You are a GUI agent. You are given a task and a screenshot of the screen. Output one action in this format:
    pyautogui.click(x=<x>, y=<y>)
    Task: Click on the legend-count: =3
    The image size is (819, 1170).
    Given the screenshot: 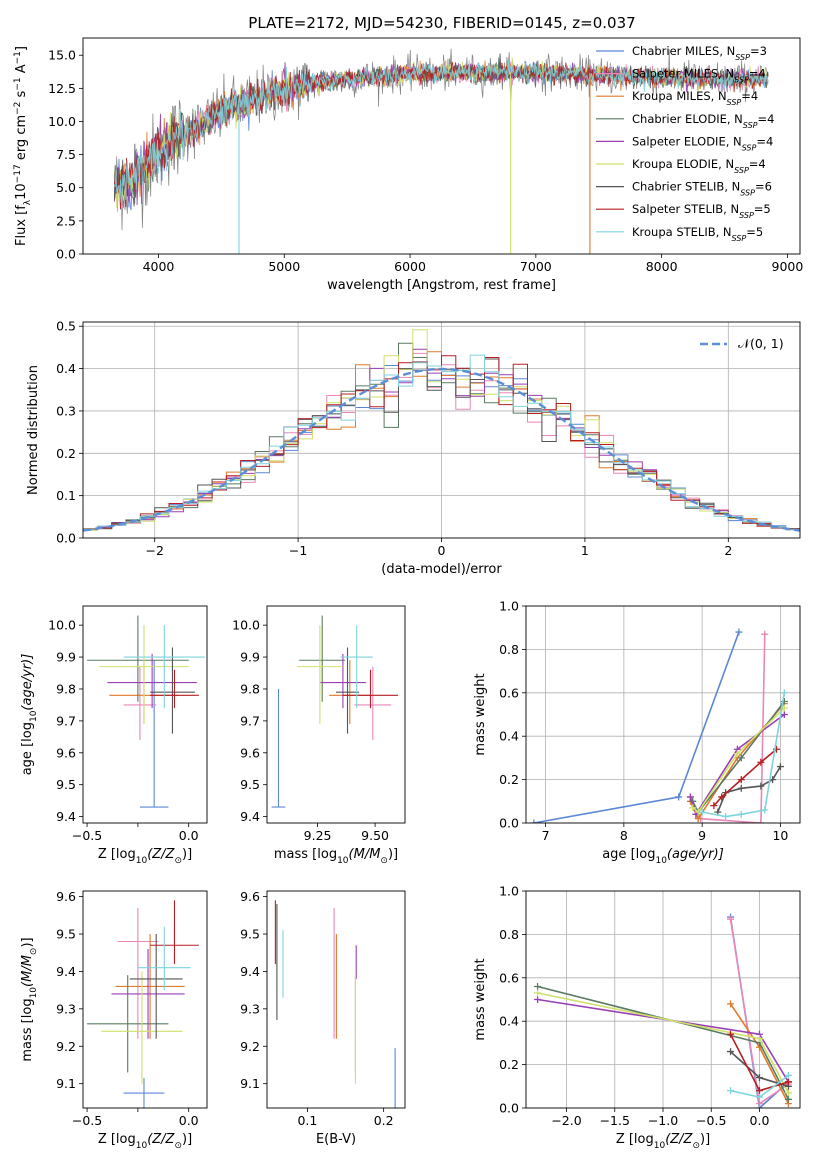 What is the action you would take?
    pyautogui.click(x=758, y=51)
    